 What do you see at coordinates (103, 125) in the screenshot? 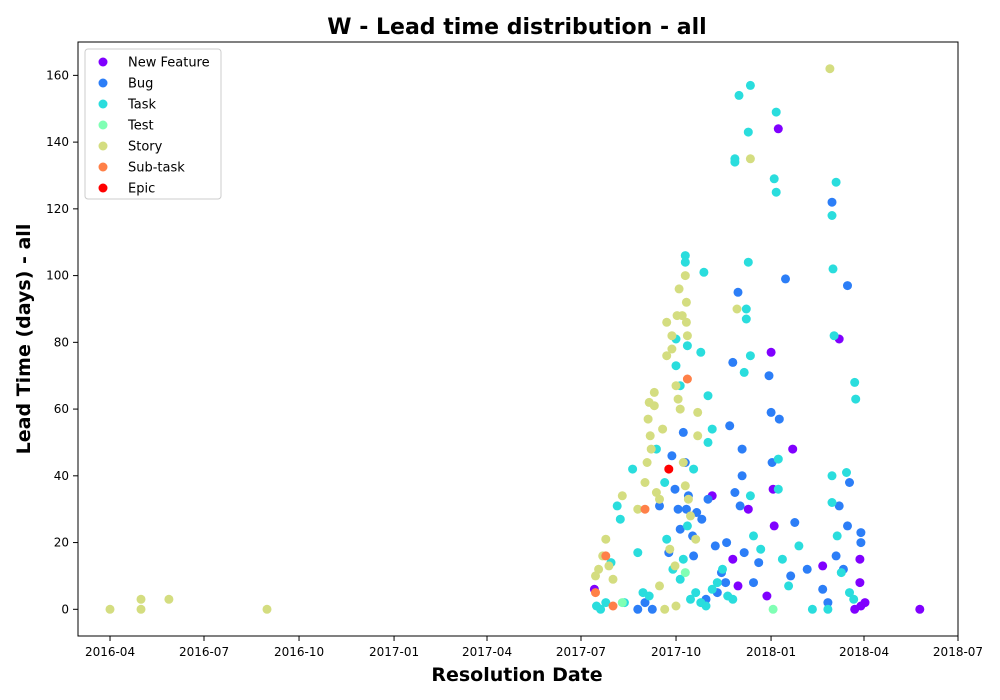
I see `legend-marker-test` at bounding box center [103, 125].